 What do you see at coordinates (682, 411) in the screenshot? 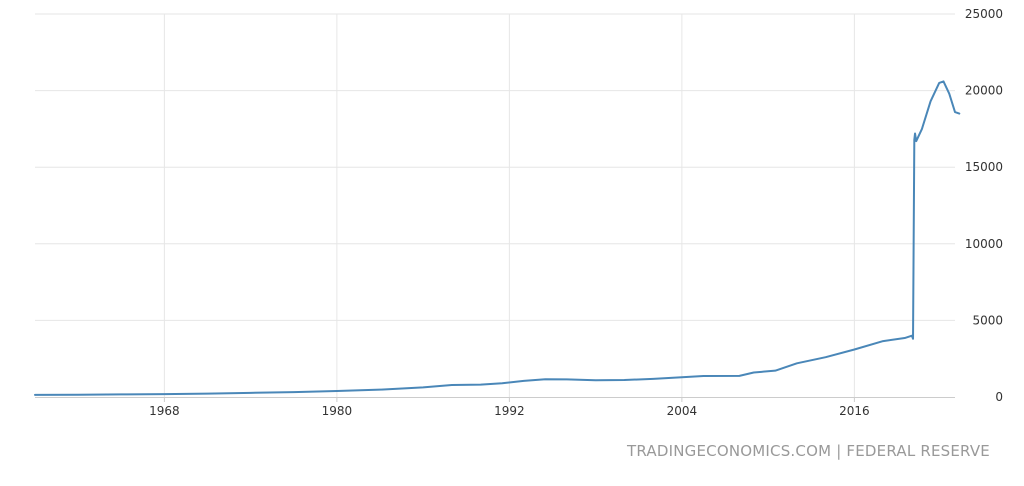
I see `x-tick-label: 2004` at bounding box center [682, 411].